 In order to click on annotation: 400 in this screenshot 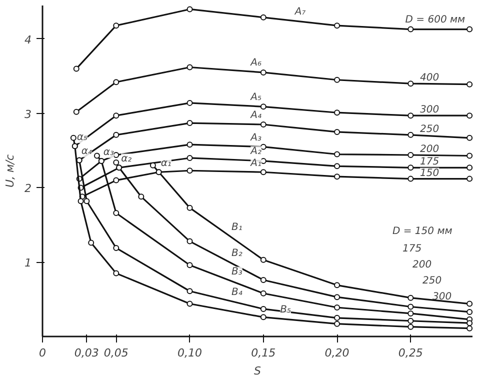, I will do `click(430, 78)`.